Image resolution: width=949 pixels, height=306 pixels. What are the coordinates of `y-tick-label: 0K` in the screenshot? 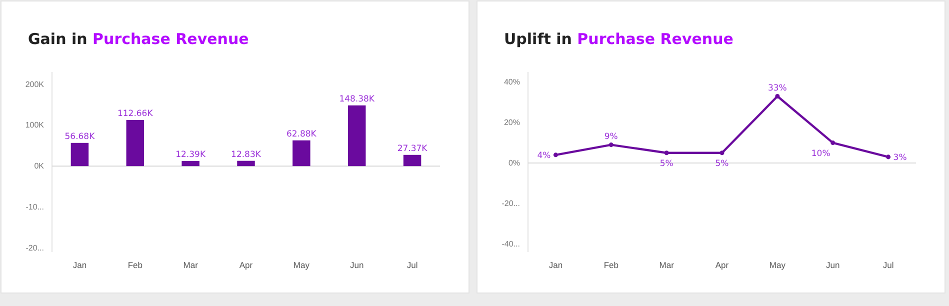 It's located at (39, 166).